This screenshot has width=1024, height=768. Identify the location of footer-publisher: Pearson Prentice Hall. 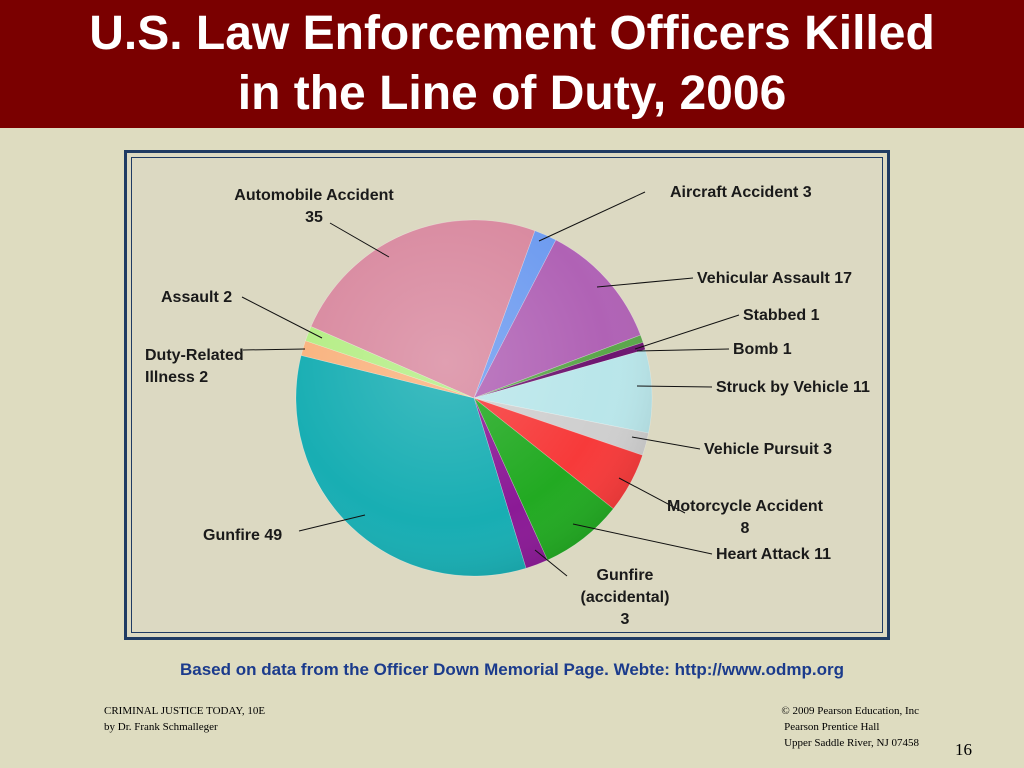
(832, 727).